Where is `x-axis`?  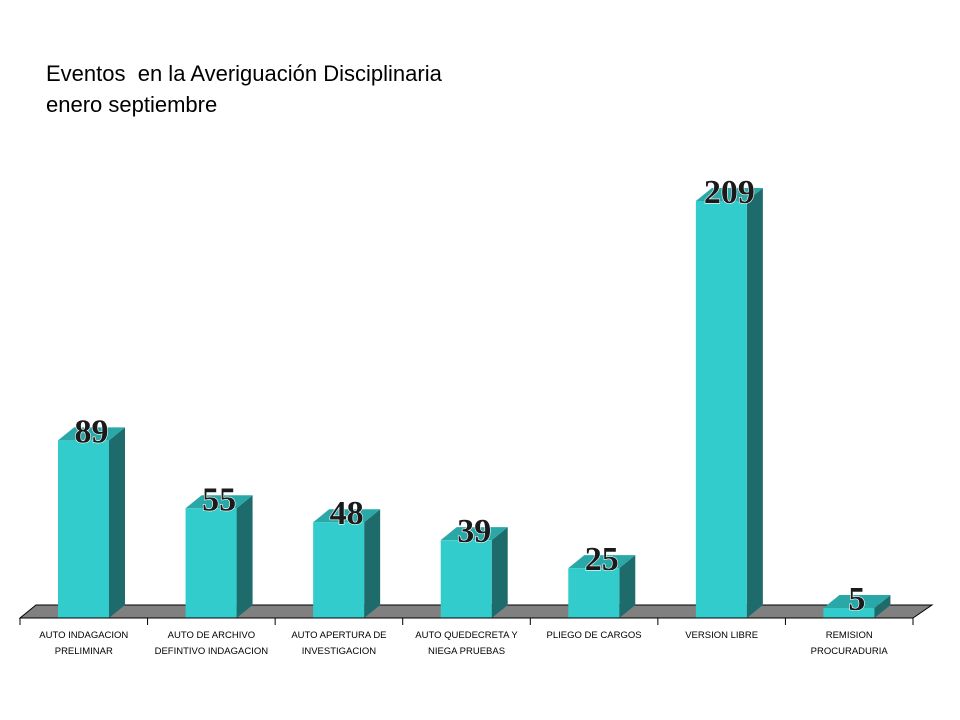 x-axis is located at coordinates (466, 621).